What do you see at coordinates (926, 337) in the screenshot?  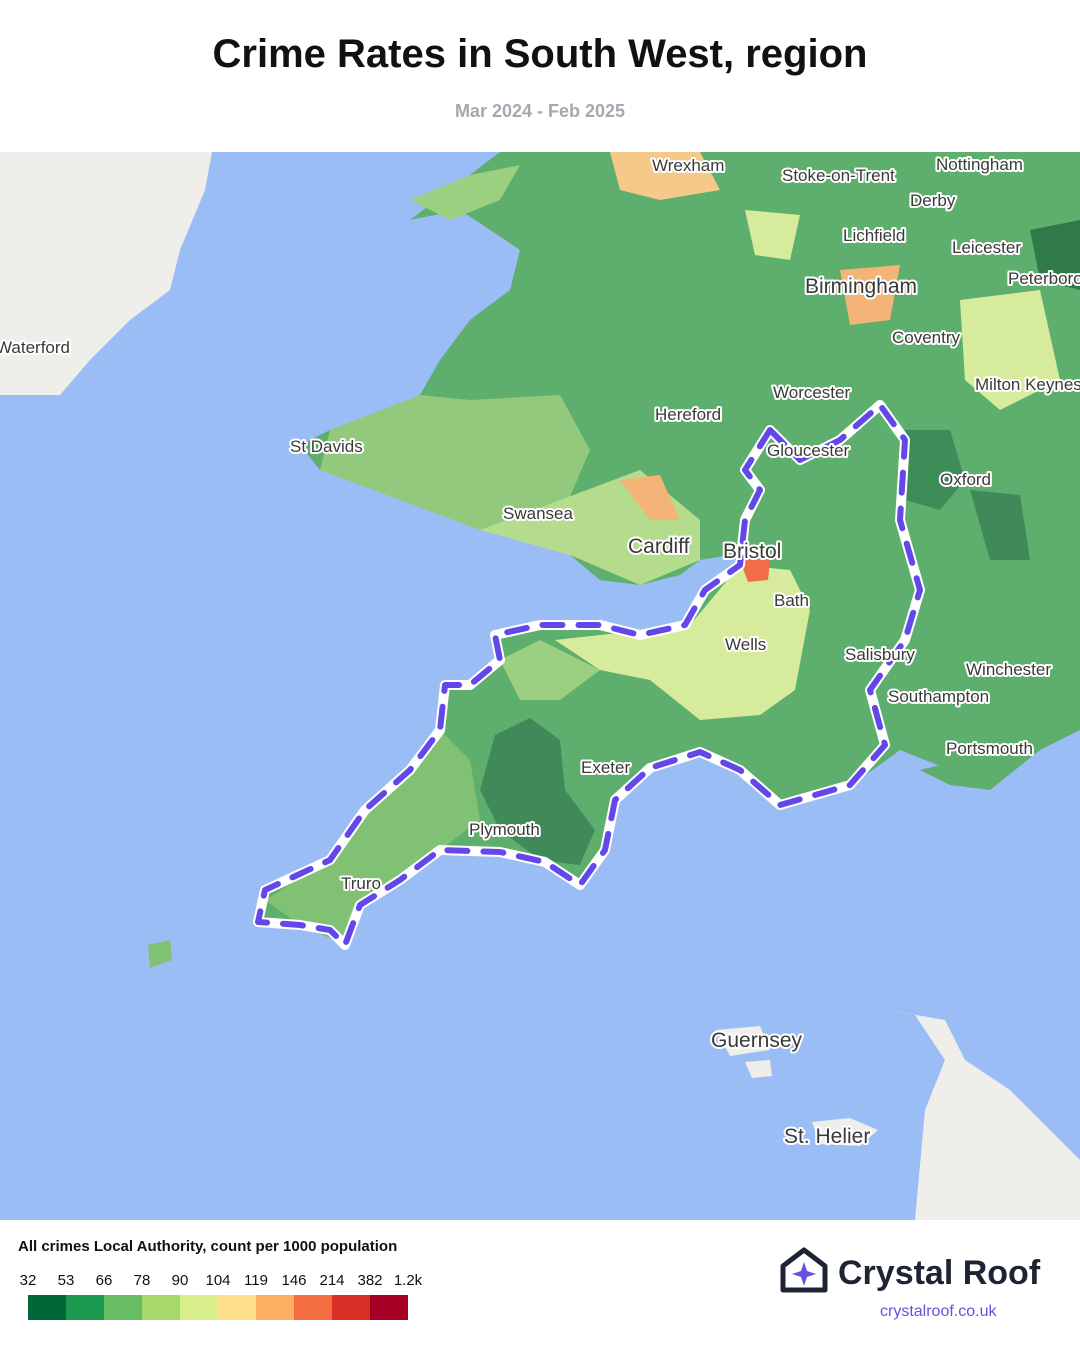 I see `place-label: Coventry` at bounding box center [926, 337].